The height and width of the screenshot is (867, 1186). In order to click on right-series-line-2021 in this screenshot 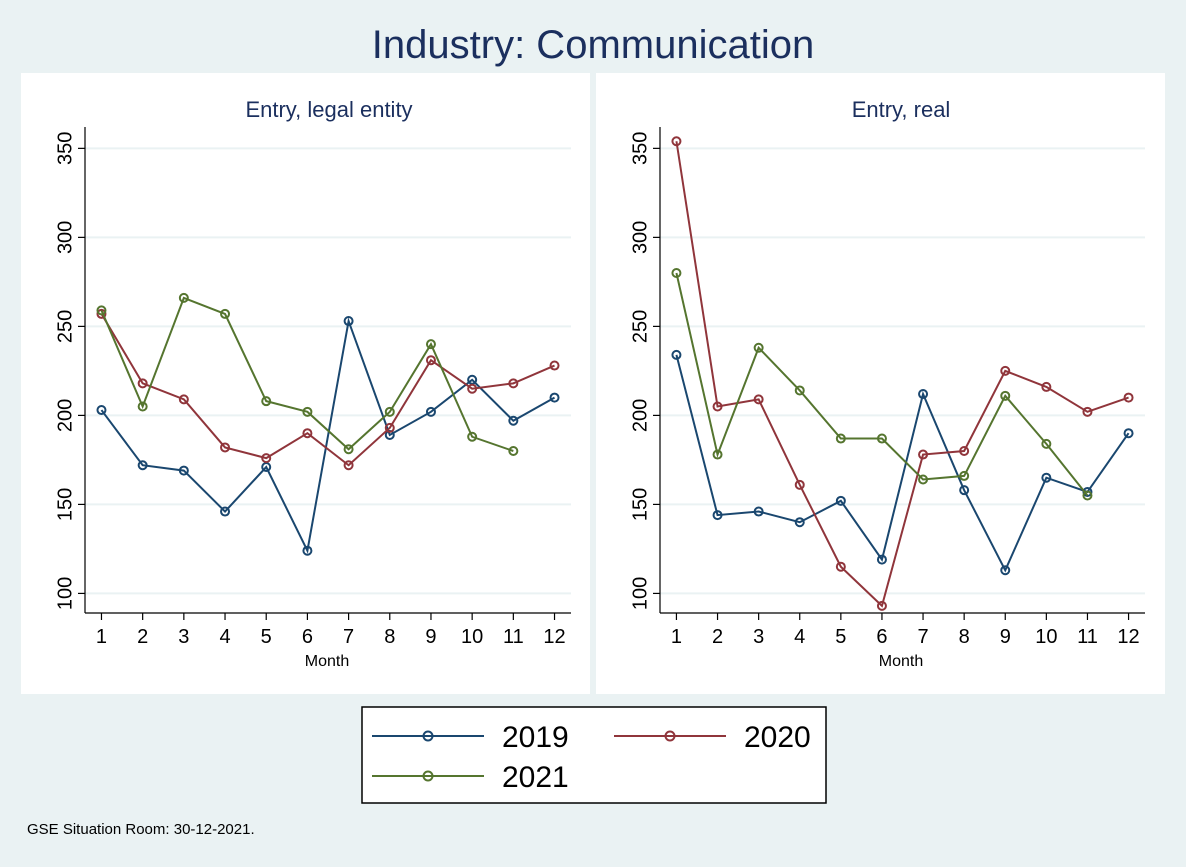, I will do `click(882, 384)`.